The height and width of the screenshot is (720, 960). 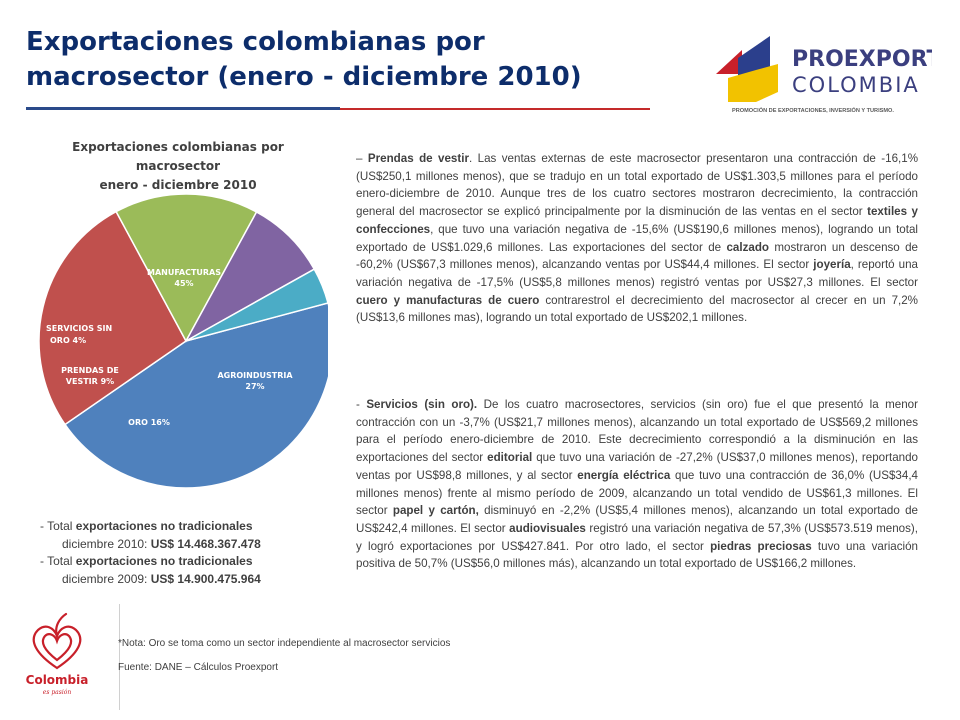 I want to click on title-underline-blue, so click(x=183, y=108).